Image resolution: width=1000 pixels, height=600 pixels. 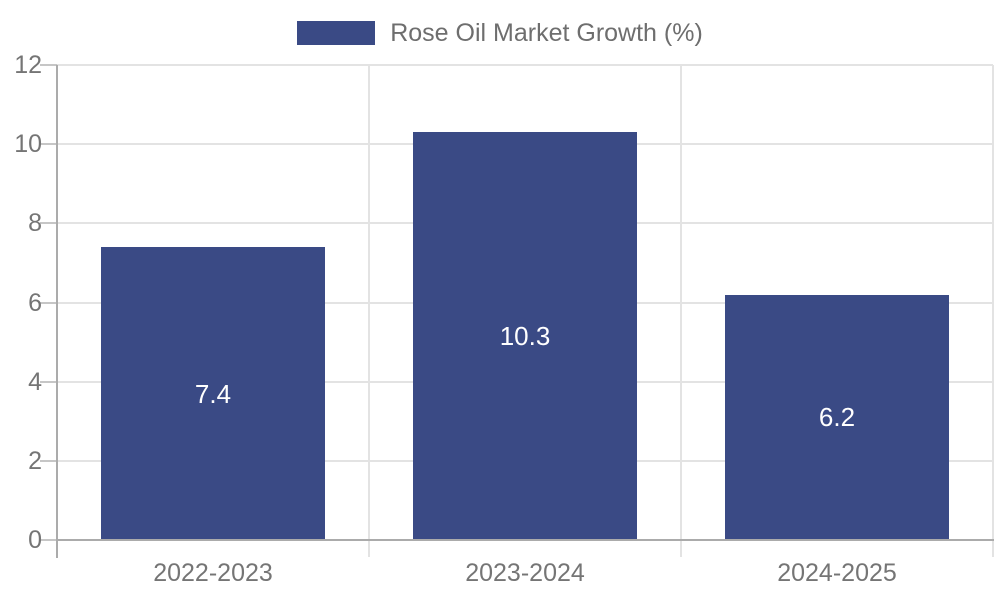 I want to click on y-axis-line, so click(x=57, y=311).